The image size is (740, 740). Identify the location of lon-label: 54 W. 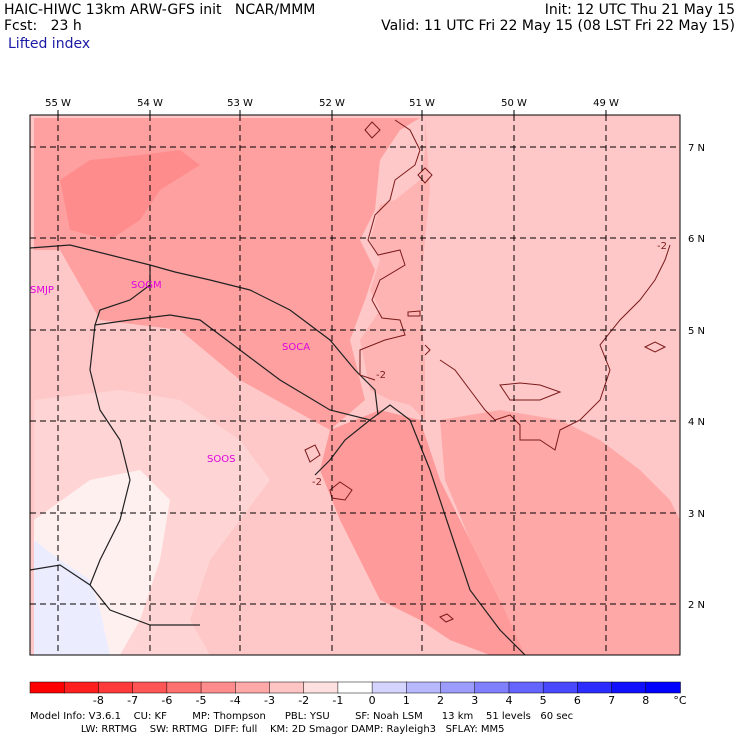
(150, 103).